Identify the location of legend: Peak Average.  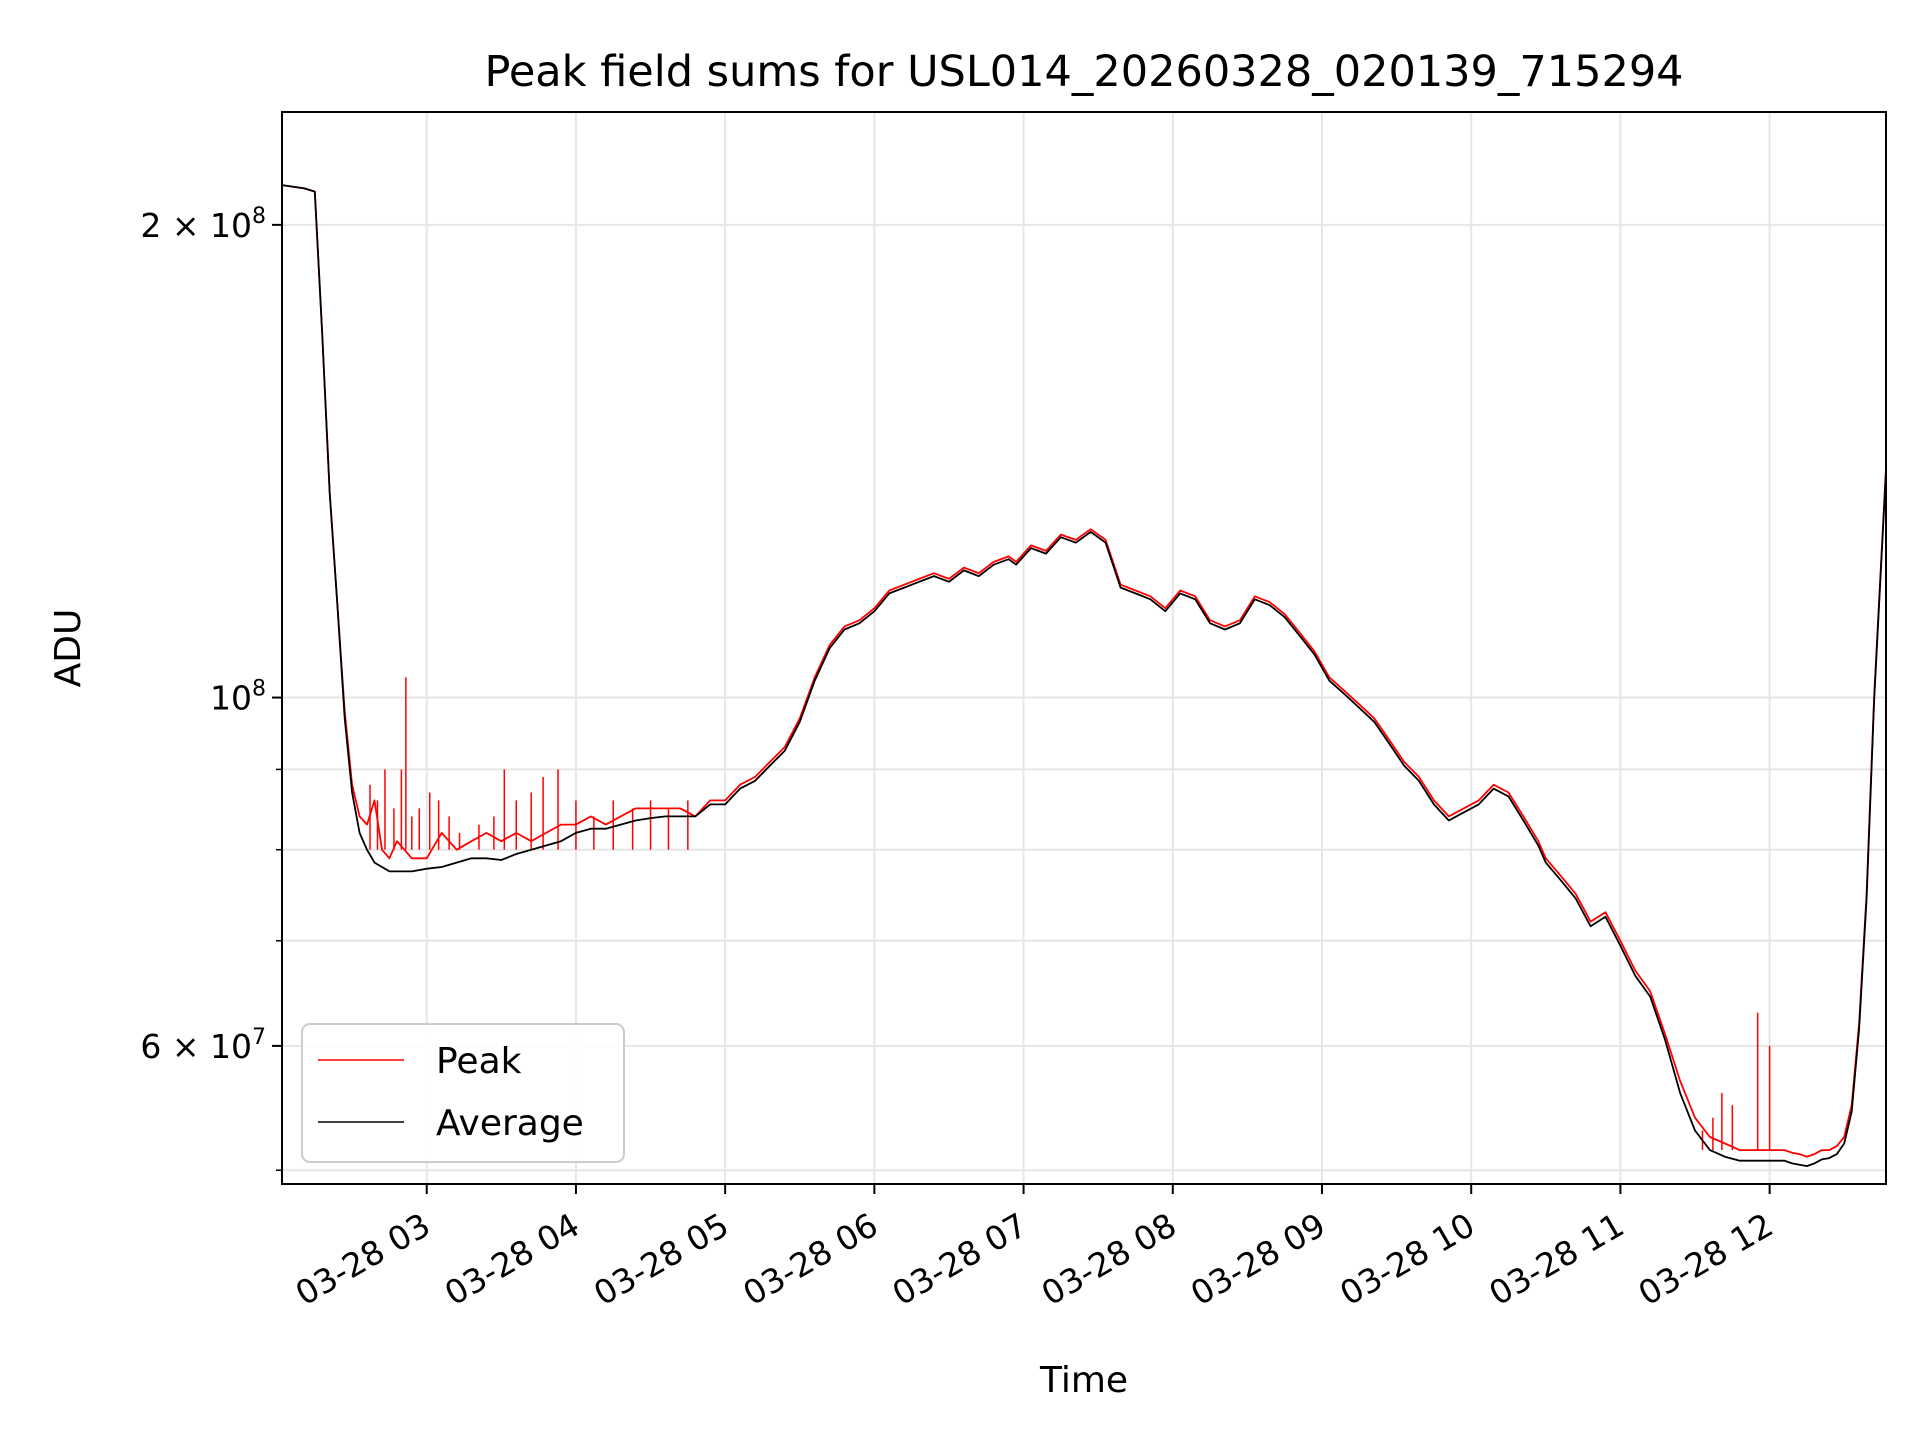
(463, 1093).